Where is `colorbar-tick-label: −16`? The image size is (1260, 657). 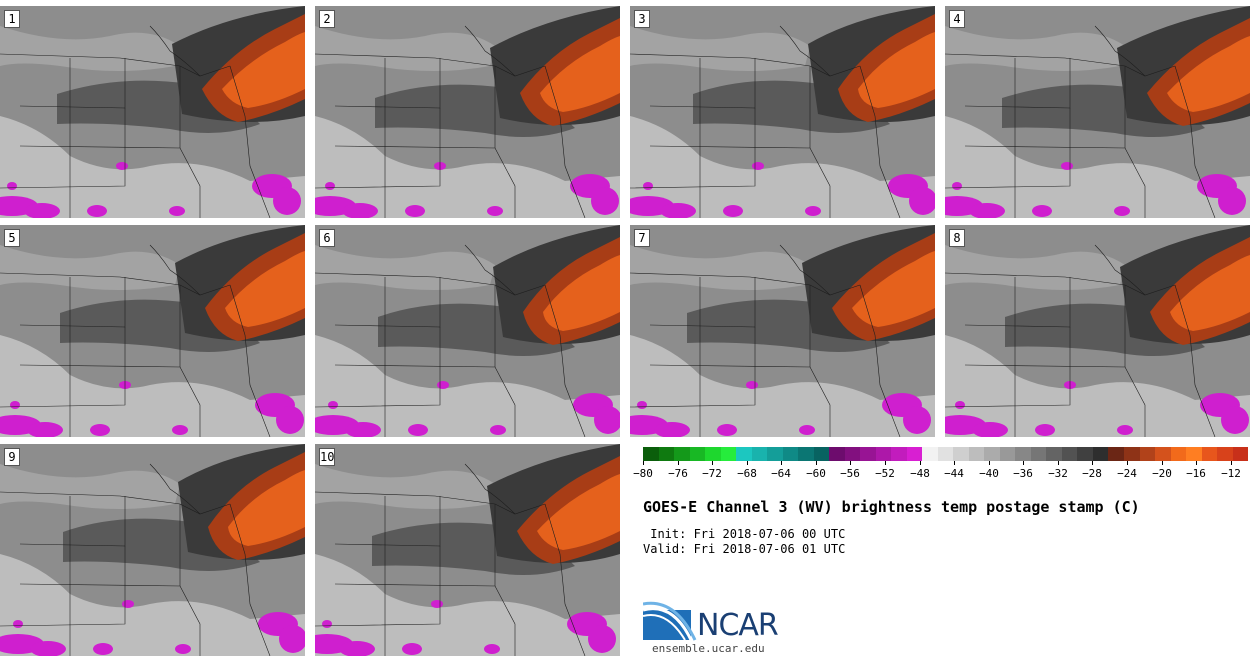 colorbar-tick-label: −16 is located at coordinates (1196, 473).